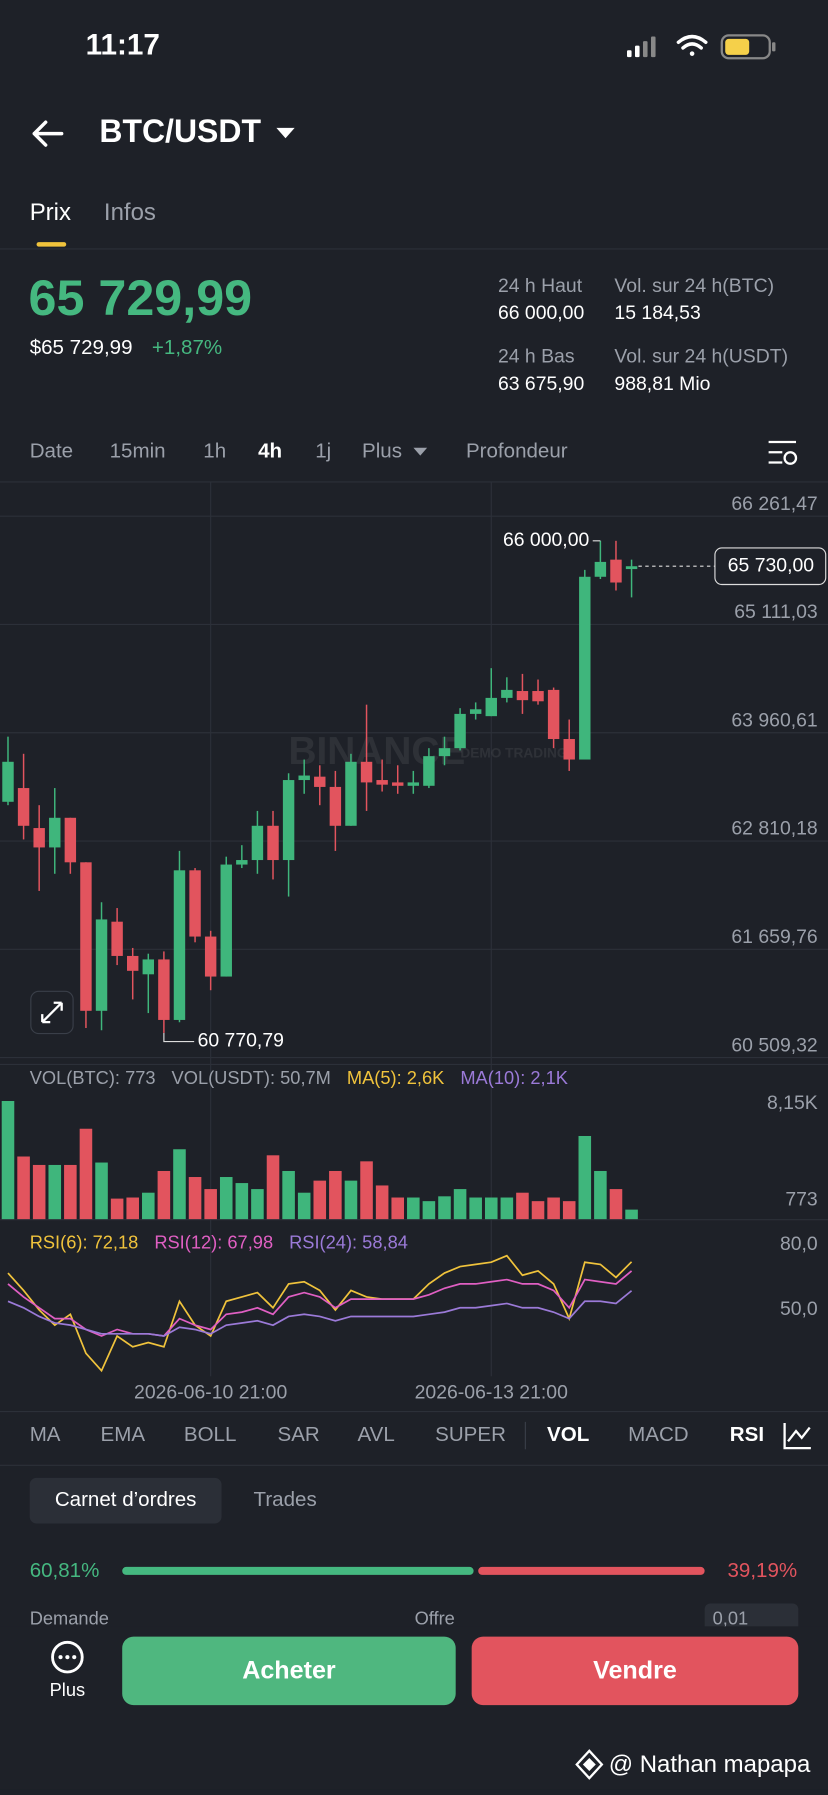 The width and height of the screenshot is (828, 1795). I want to click on tab-active: Prix, so click(50, 212).